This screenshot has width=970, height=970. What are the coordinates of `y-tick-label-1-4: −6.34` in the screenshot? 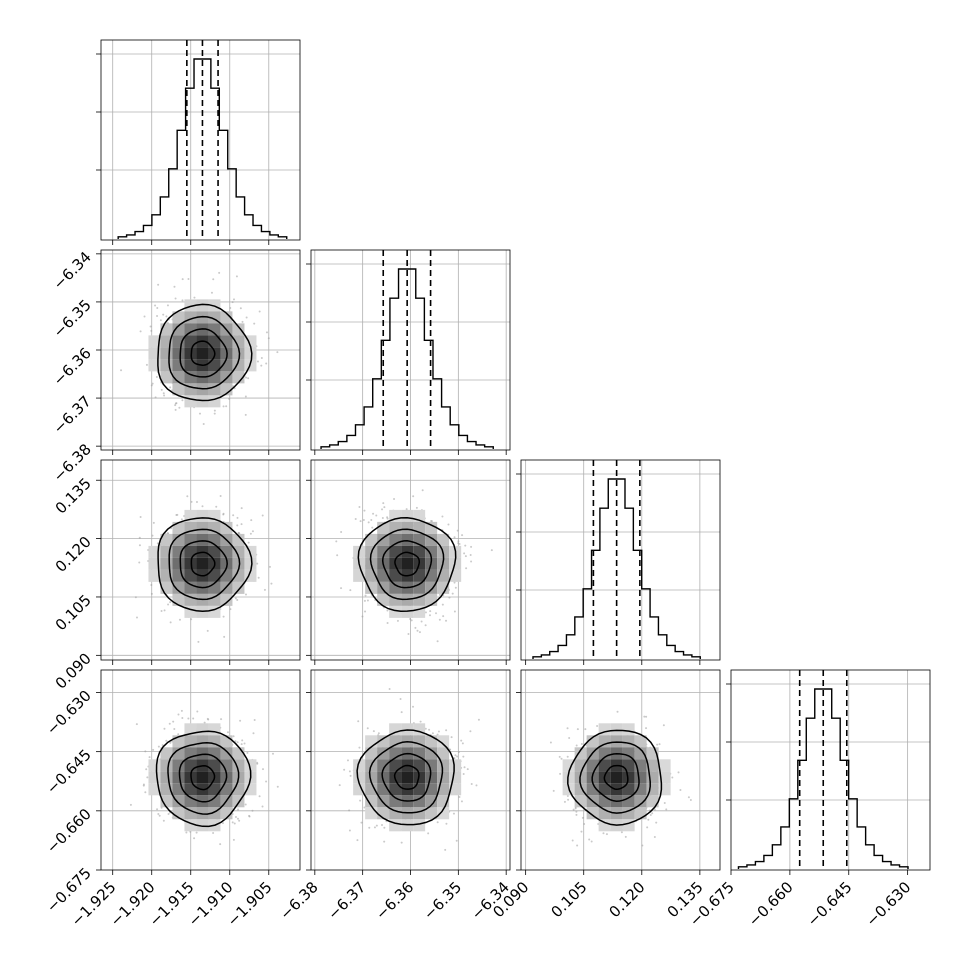 It's located at (72, 270).